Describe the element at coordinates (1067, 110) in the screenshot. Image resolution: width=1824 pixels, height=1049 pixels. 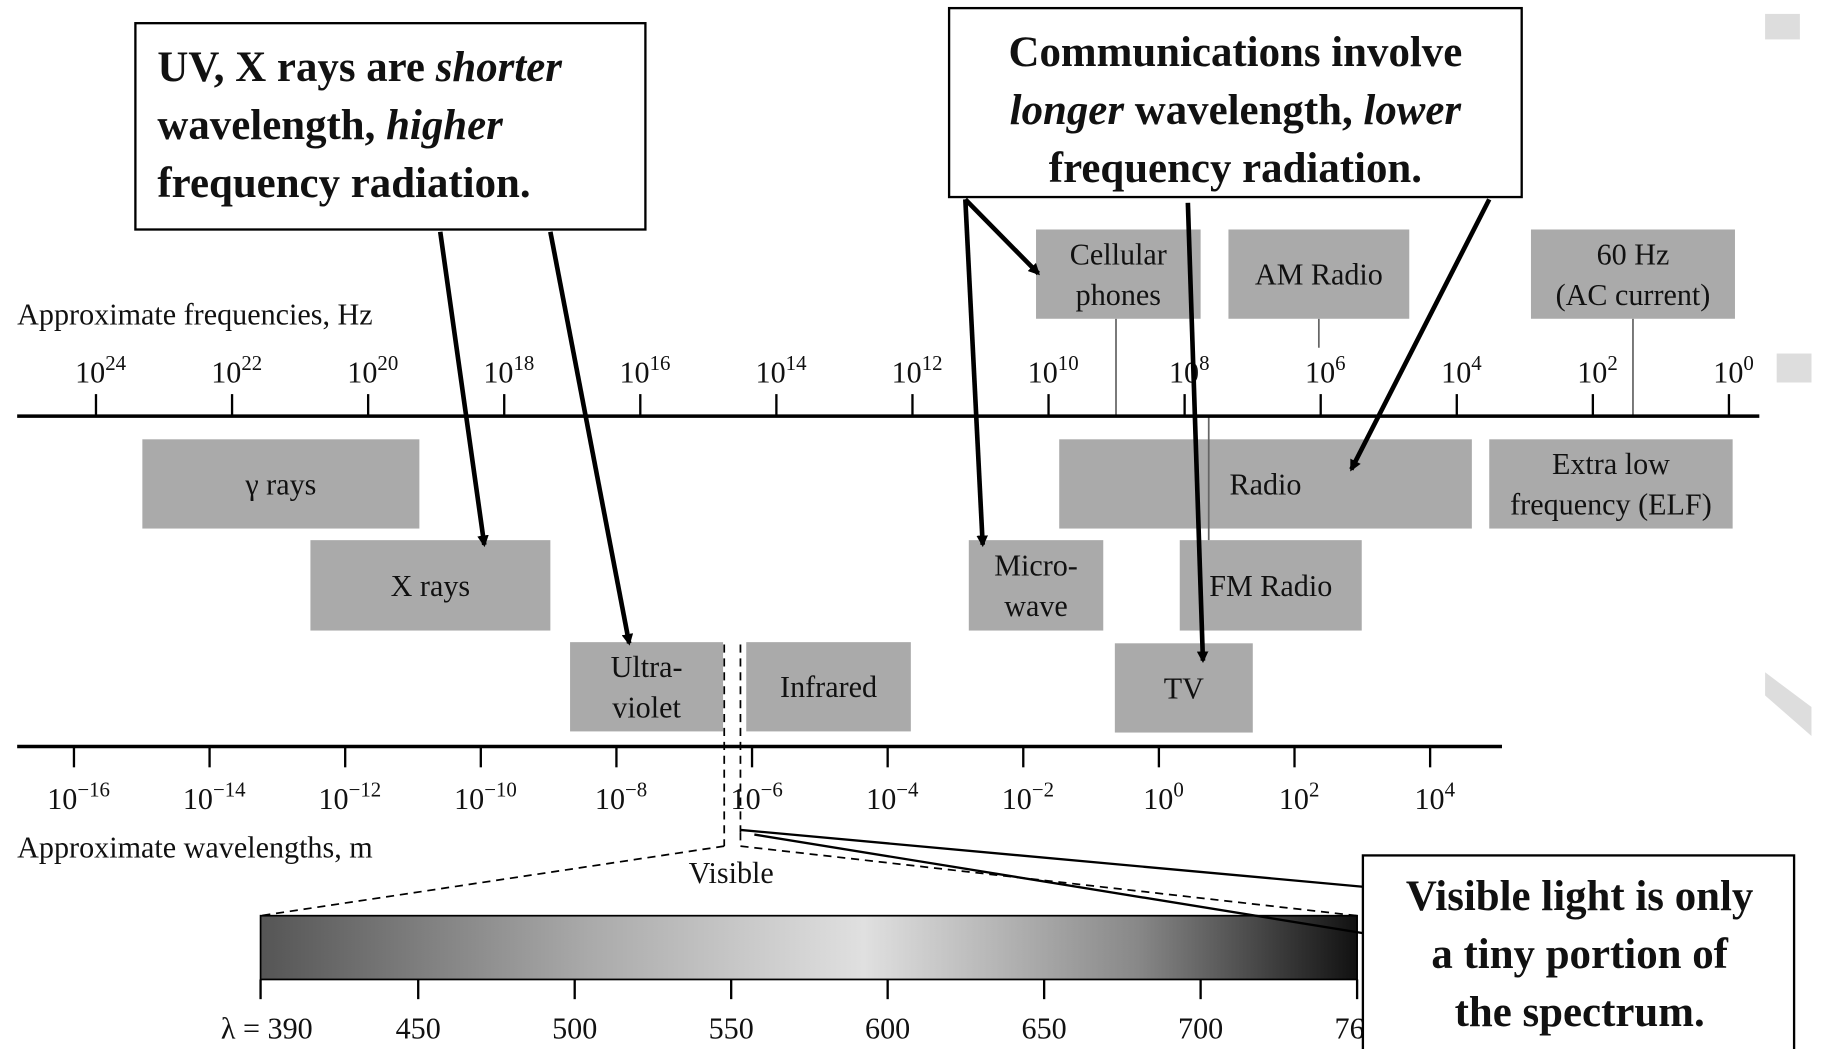
I see `callout-run: longer` at that location.